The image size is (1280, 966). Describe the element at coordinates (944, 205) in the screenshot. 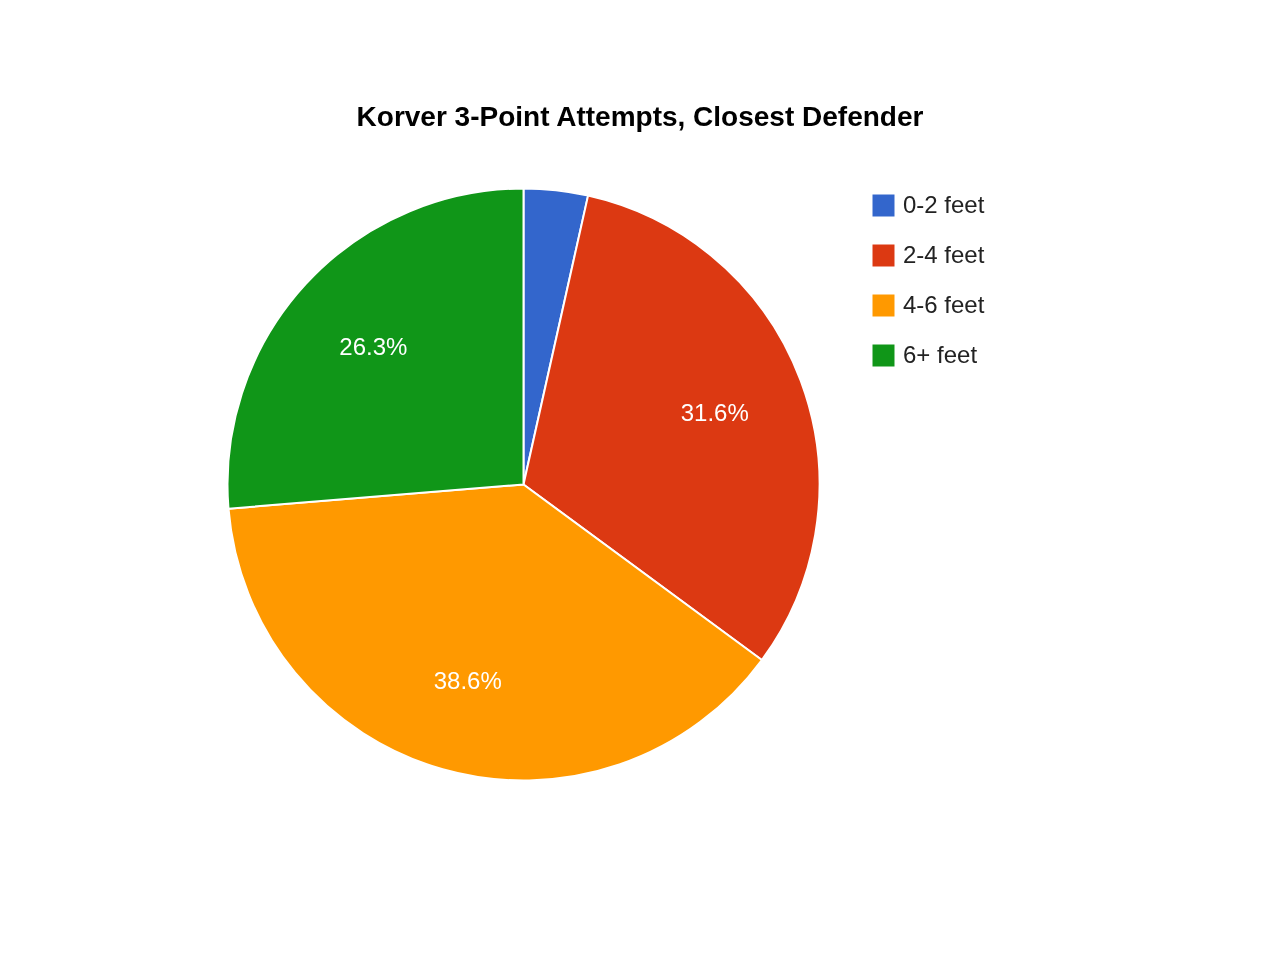

I see `legend-label: 0-2 feet` at that location.